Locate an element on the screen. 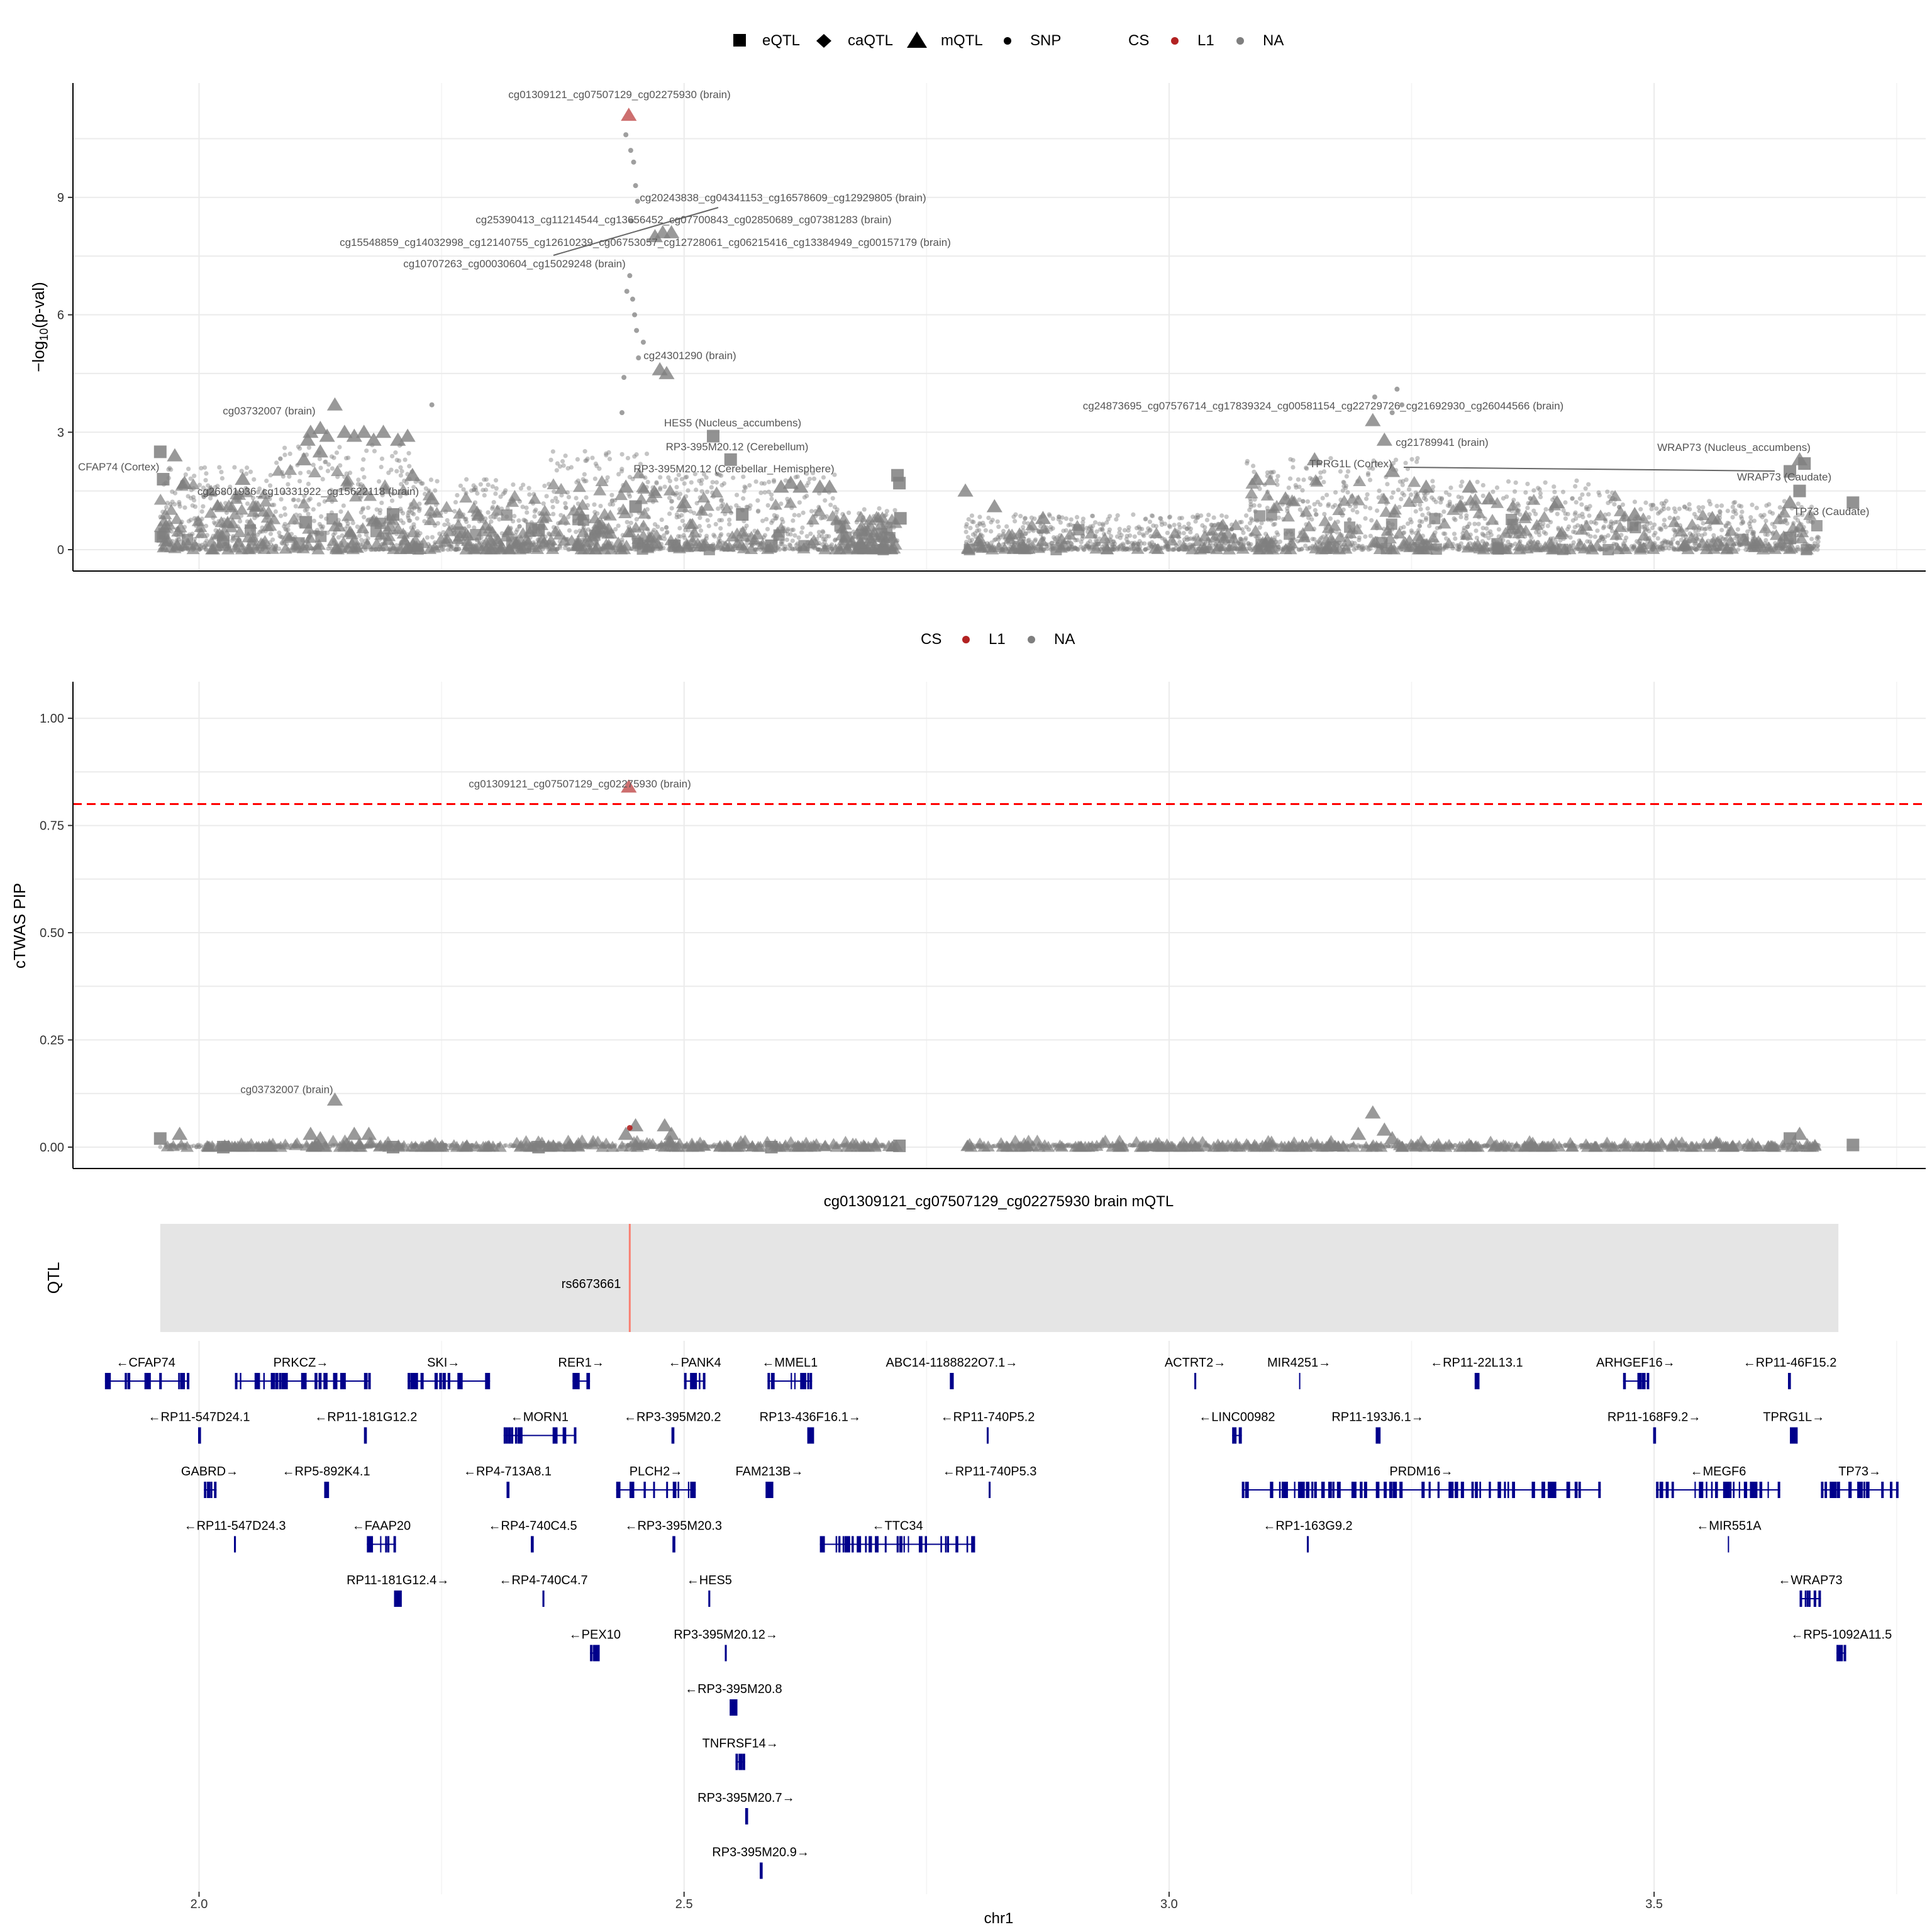 The height and width of the screenshot is (1932, 1932). legend-eqtl-label: eQTL is located at coordinates (781, 40).